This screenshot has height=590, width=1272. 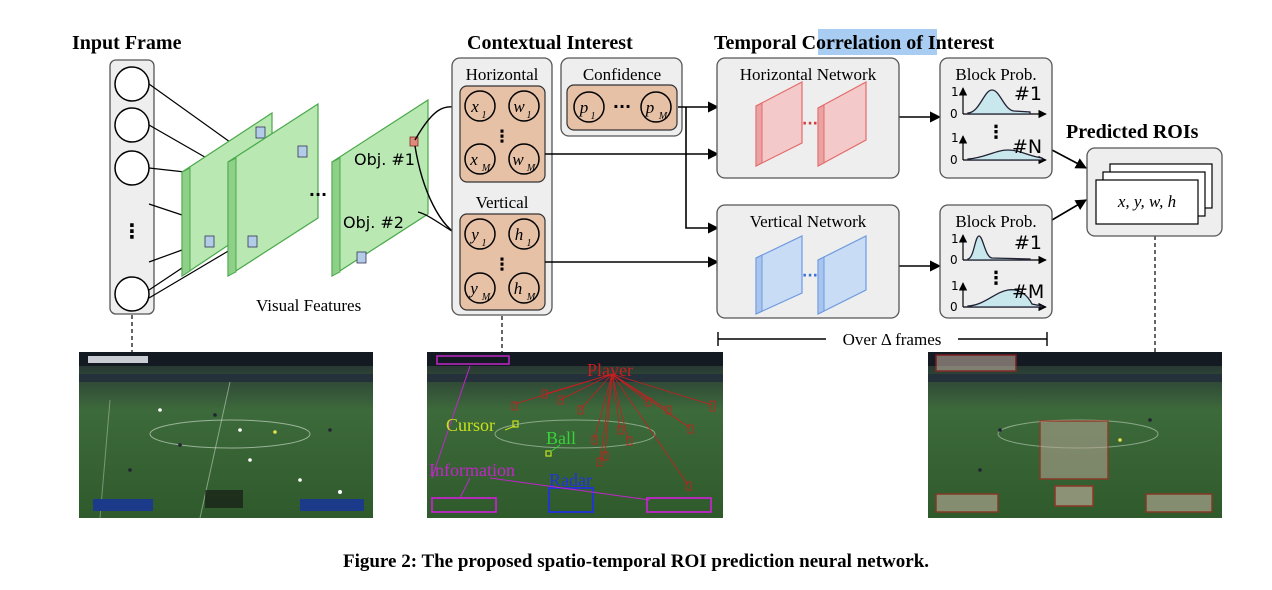 What do you see at coordinates (1132, 132) in the screenshot?
I see `heading-predicted-rois: Predicted ROIs` at bounding box center [1132, 132].